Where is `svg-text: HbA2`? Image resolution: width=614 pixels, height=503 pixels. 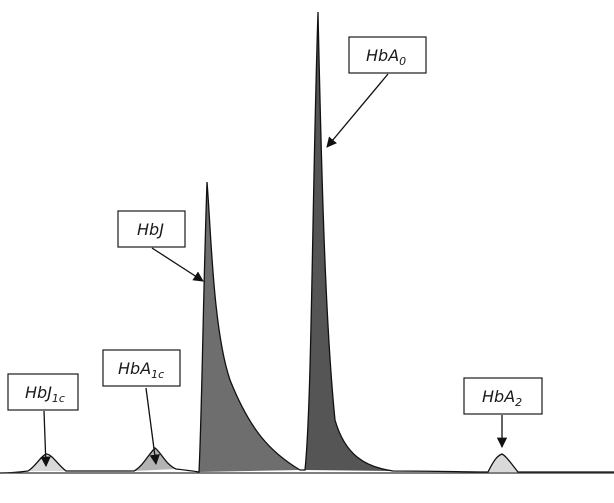 svg-text: HbA2 is located at coordinates (502, 398).